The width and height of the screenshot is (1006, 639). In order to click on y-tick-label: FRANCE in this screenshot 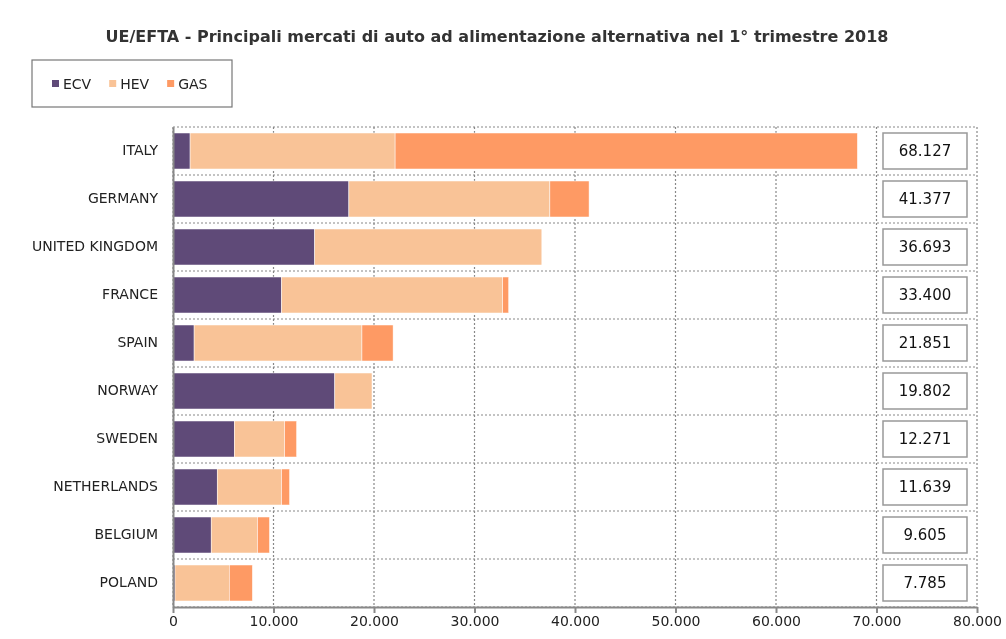, I will do `click(130, 294)`.